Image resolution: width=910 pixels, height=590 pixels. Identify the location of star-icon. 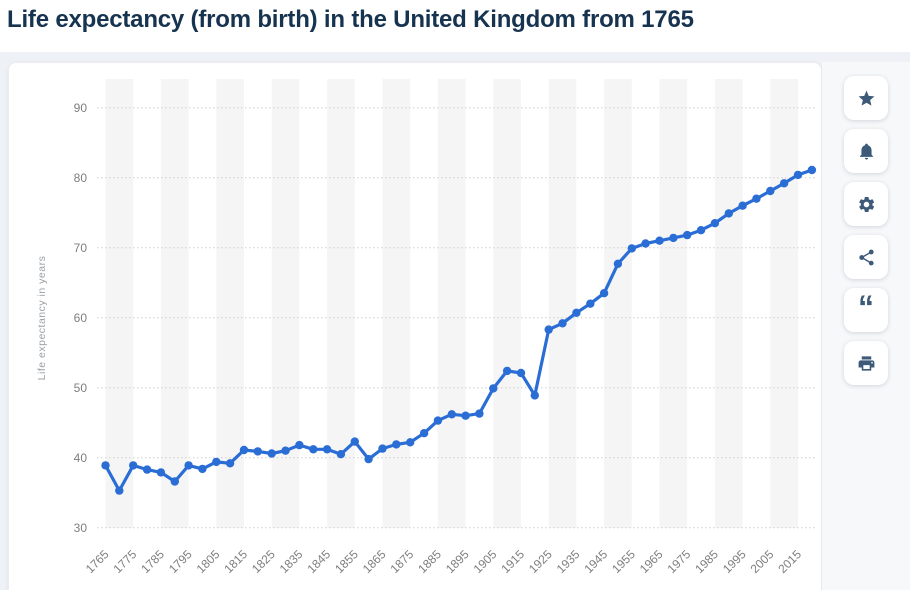
(866, 98).